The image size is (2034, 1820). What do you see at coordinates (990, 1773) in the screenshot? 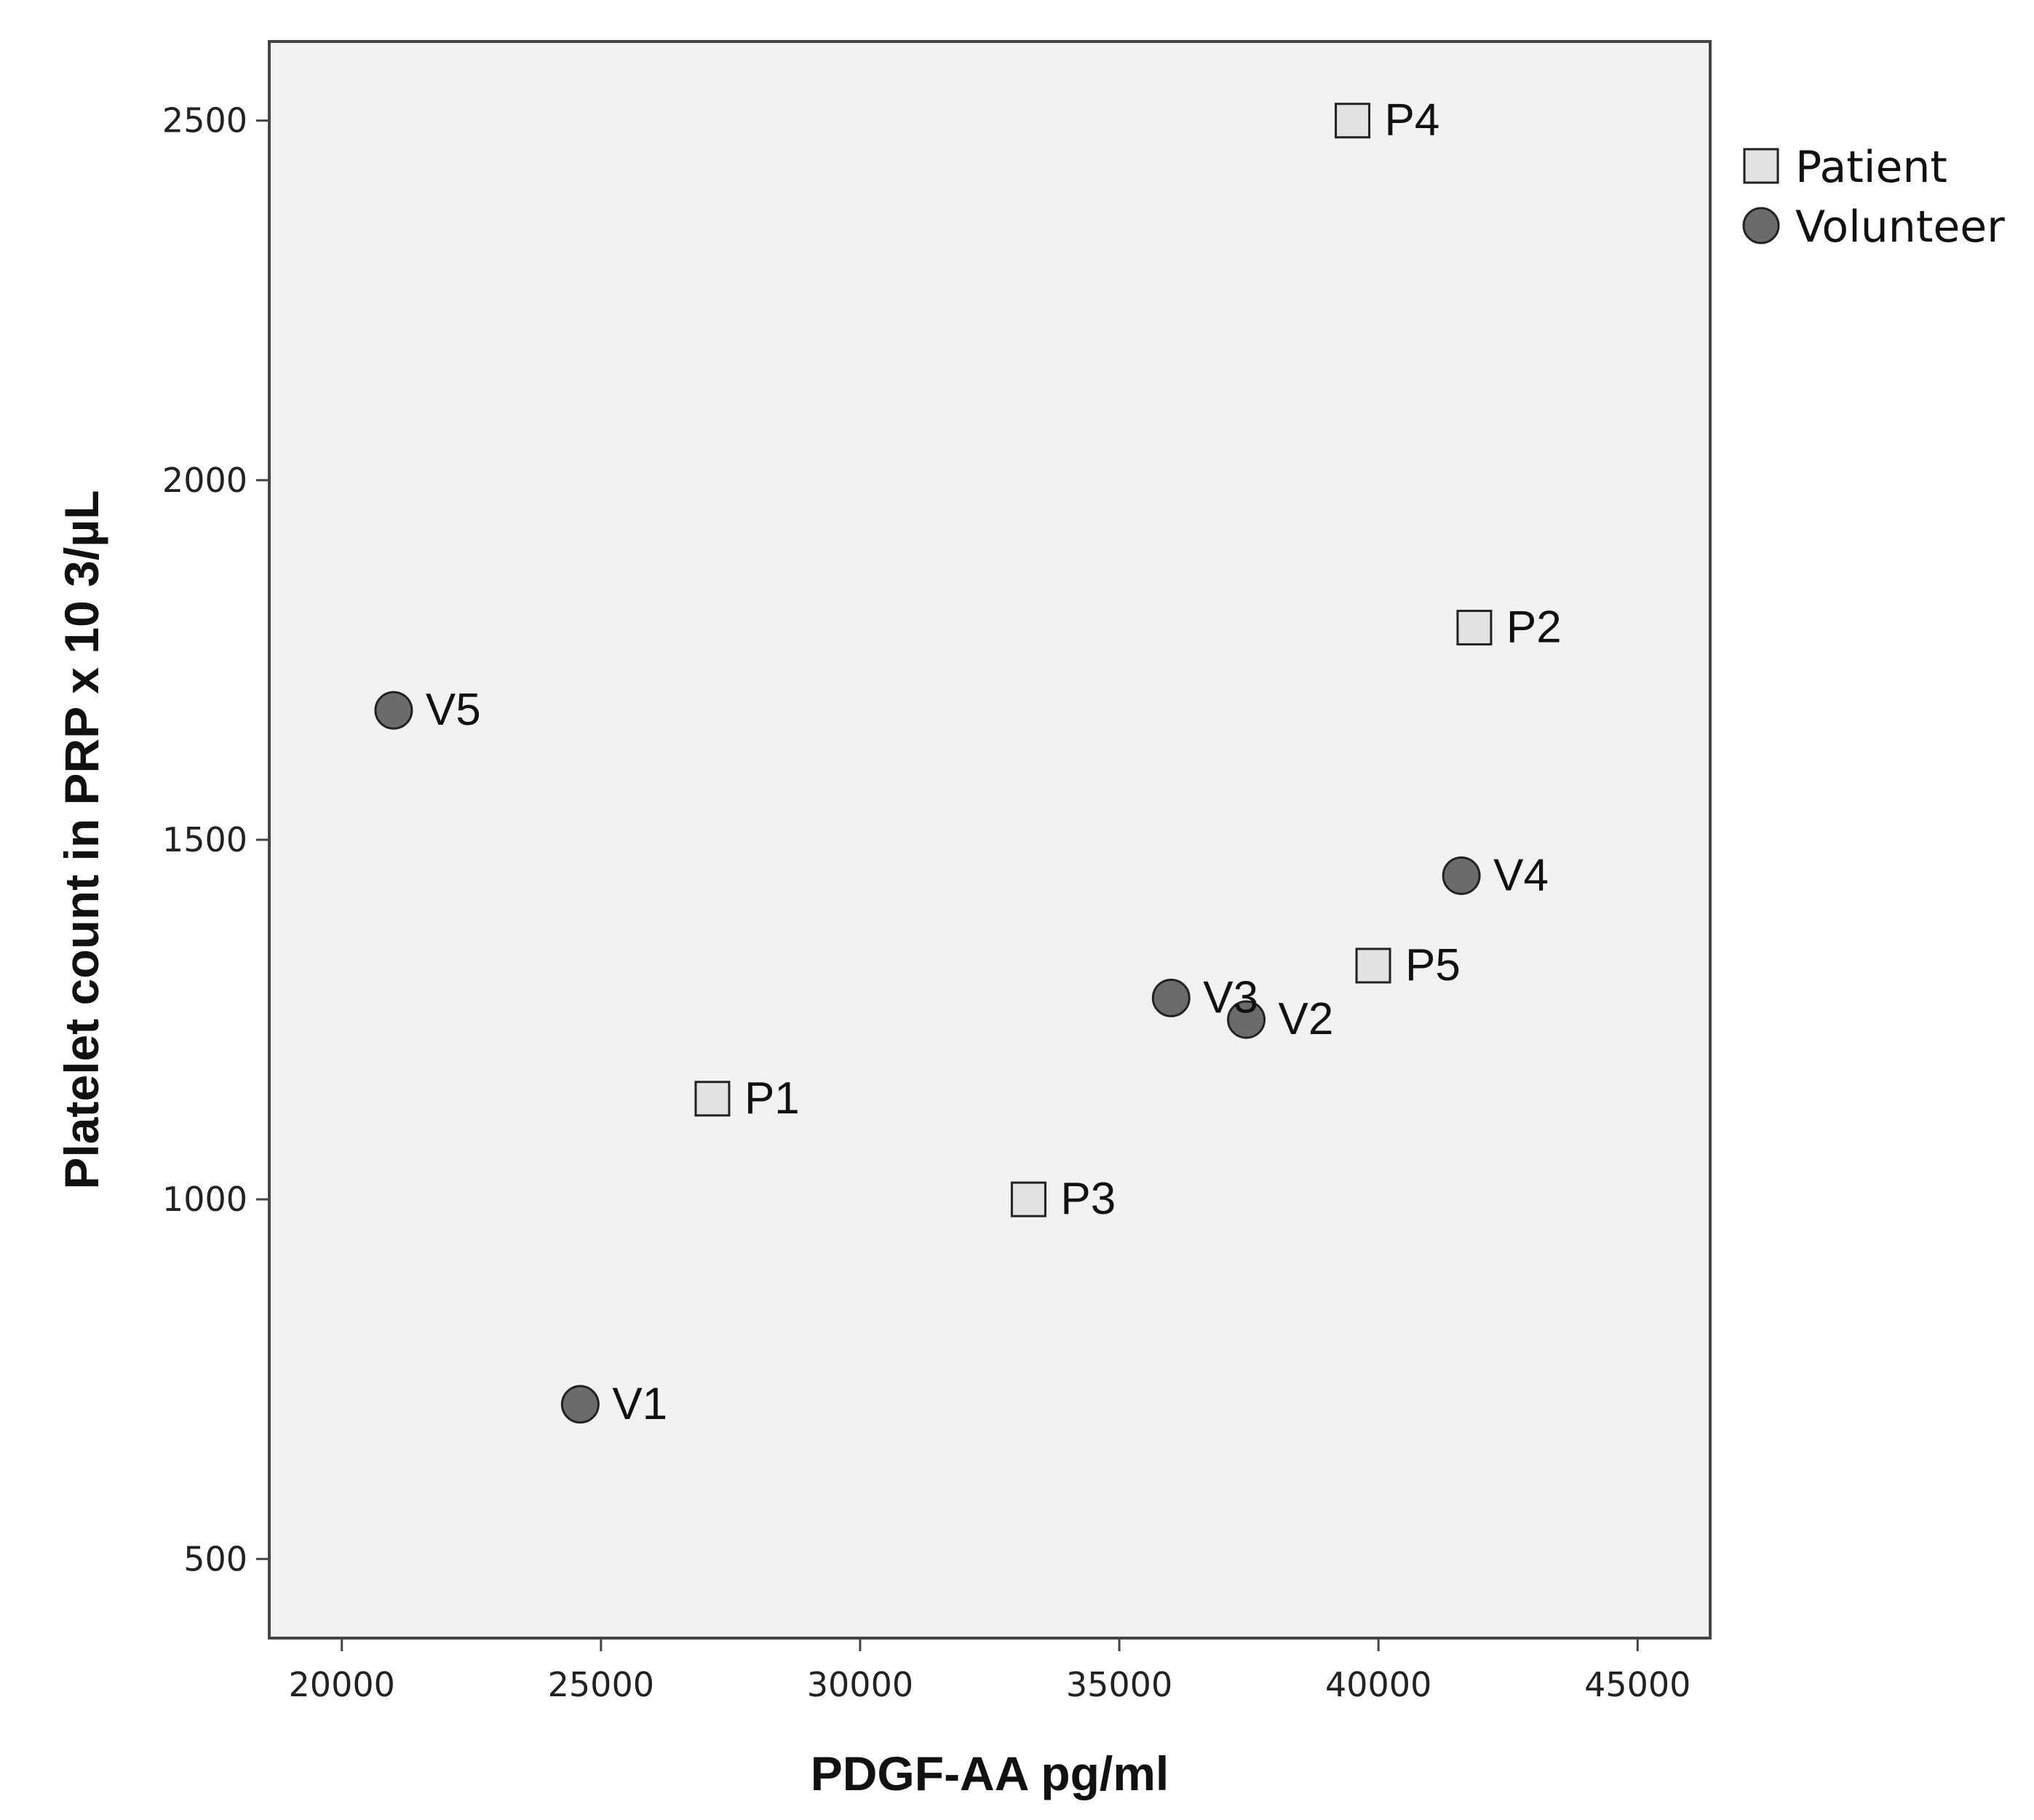
I see `x-axis-title: PDGF-AA pg/ml` at bounding box center [990, 1773].